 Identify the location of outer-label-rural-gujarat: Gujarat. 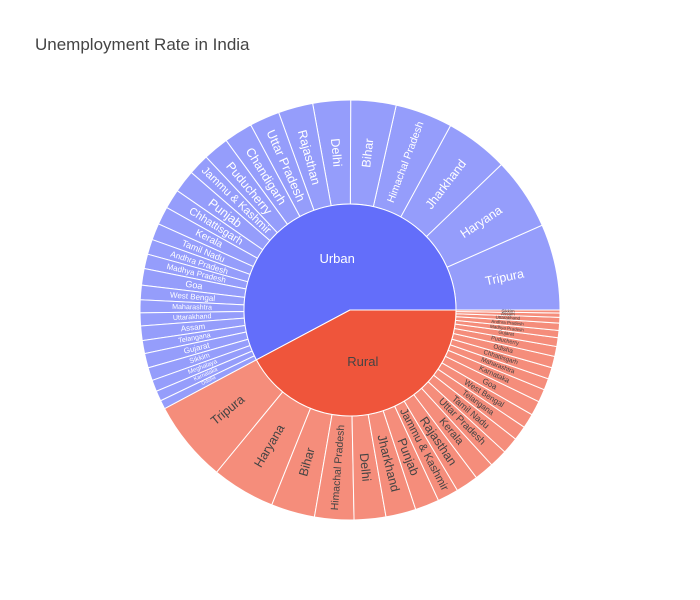
(506, 334).